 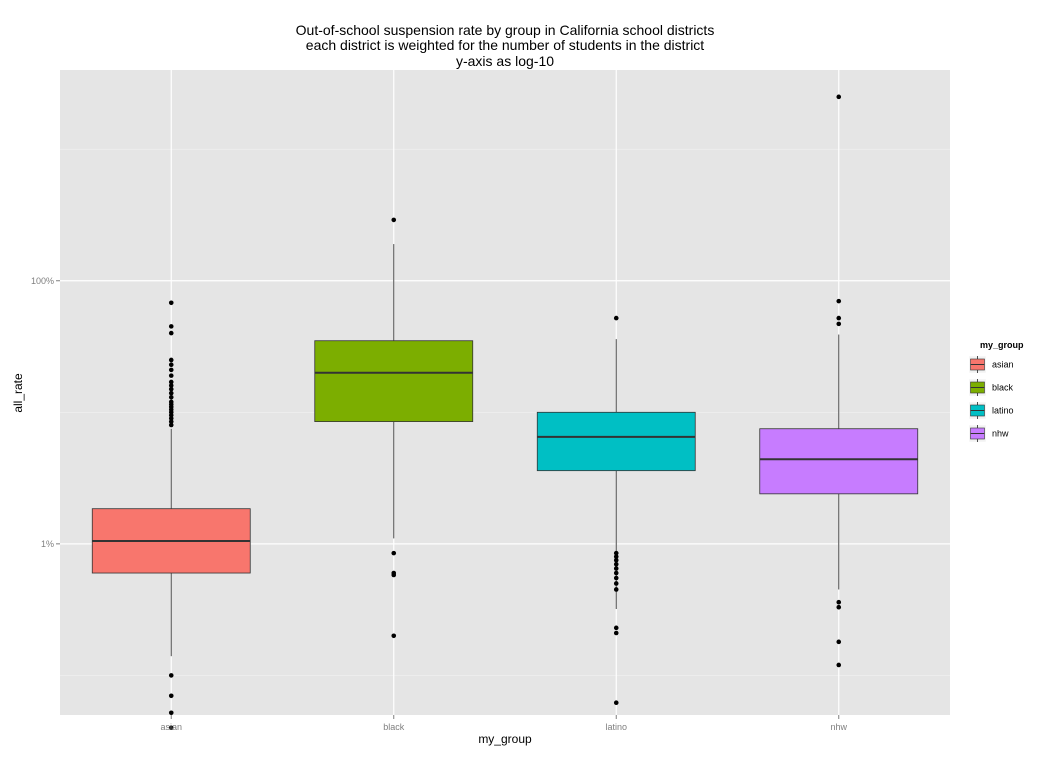 What do you see at coordinates (394, 428) in the screenshot?
I see `box-group-black` at bounding box center [394, 428].